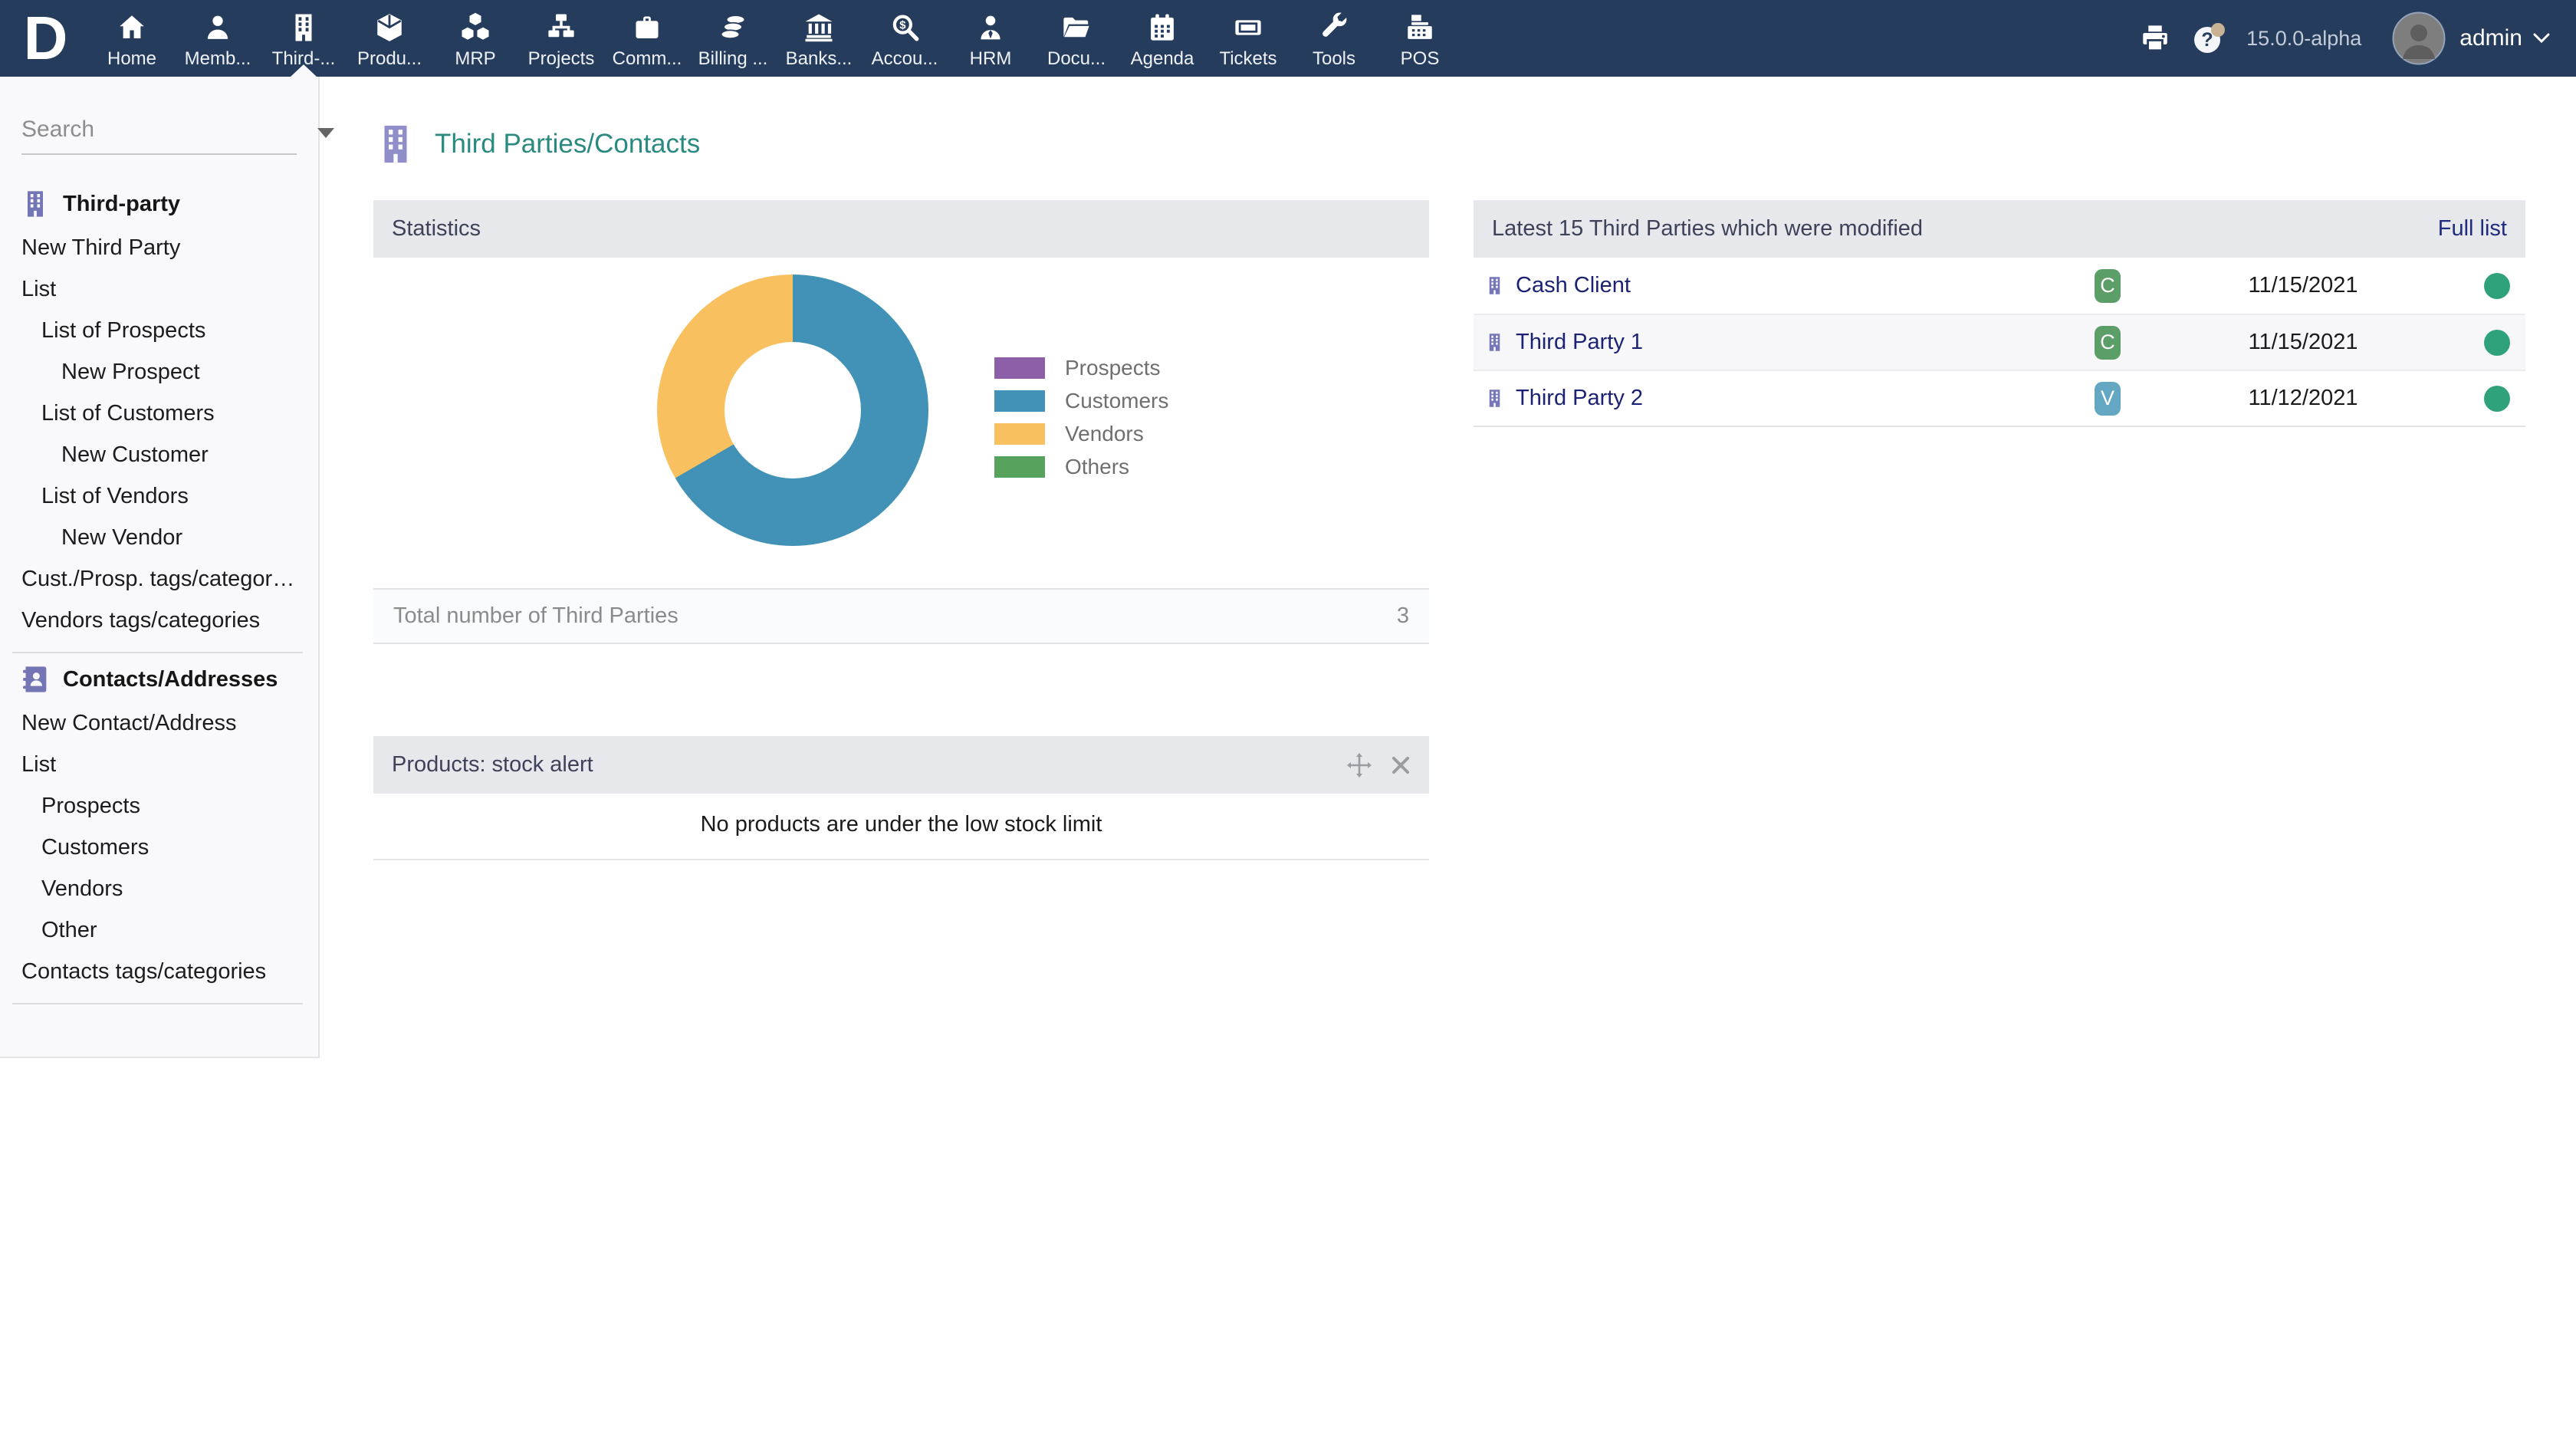 The width and height of the screenshot is (2576, 1440). What do you see at coordinates (171, 679) in the screenshot?
I see `section-title: Contacts/Addresses` at bounding box center [171, 679].